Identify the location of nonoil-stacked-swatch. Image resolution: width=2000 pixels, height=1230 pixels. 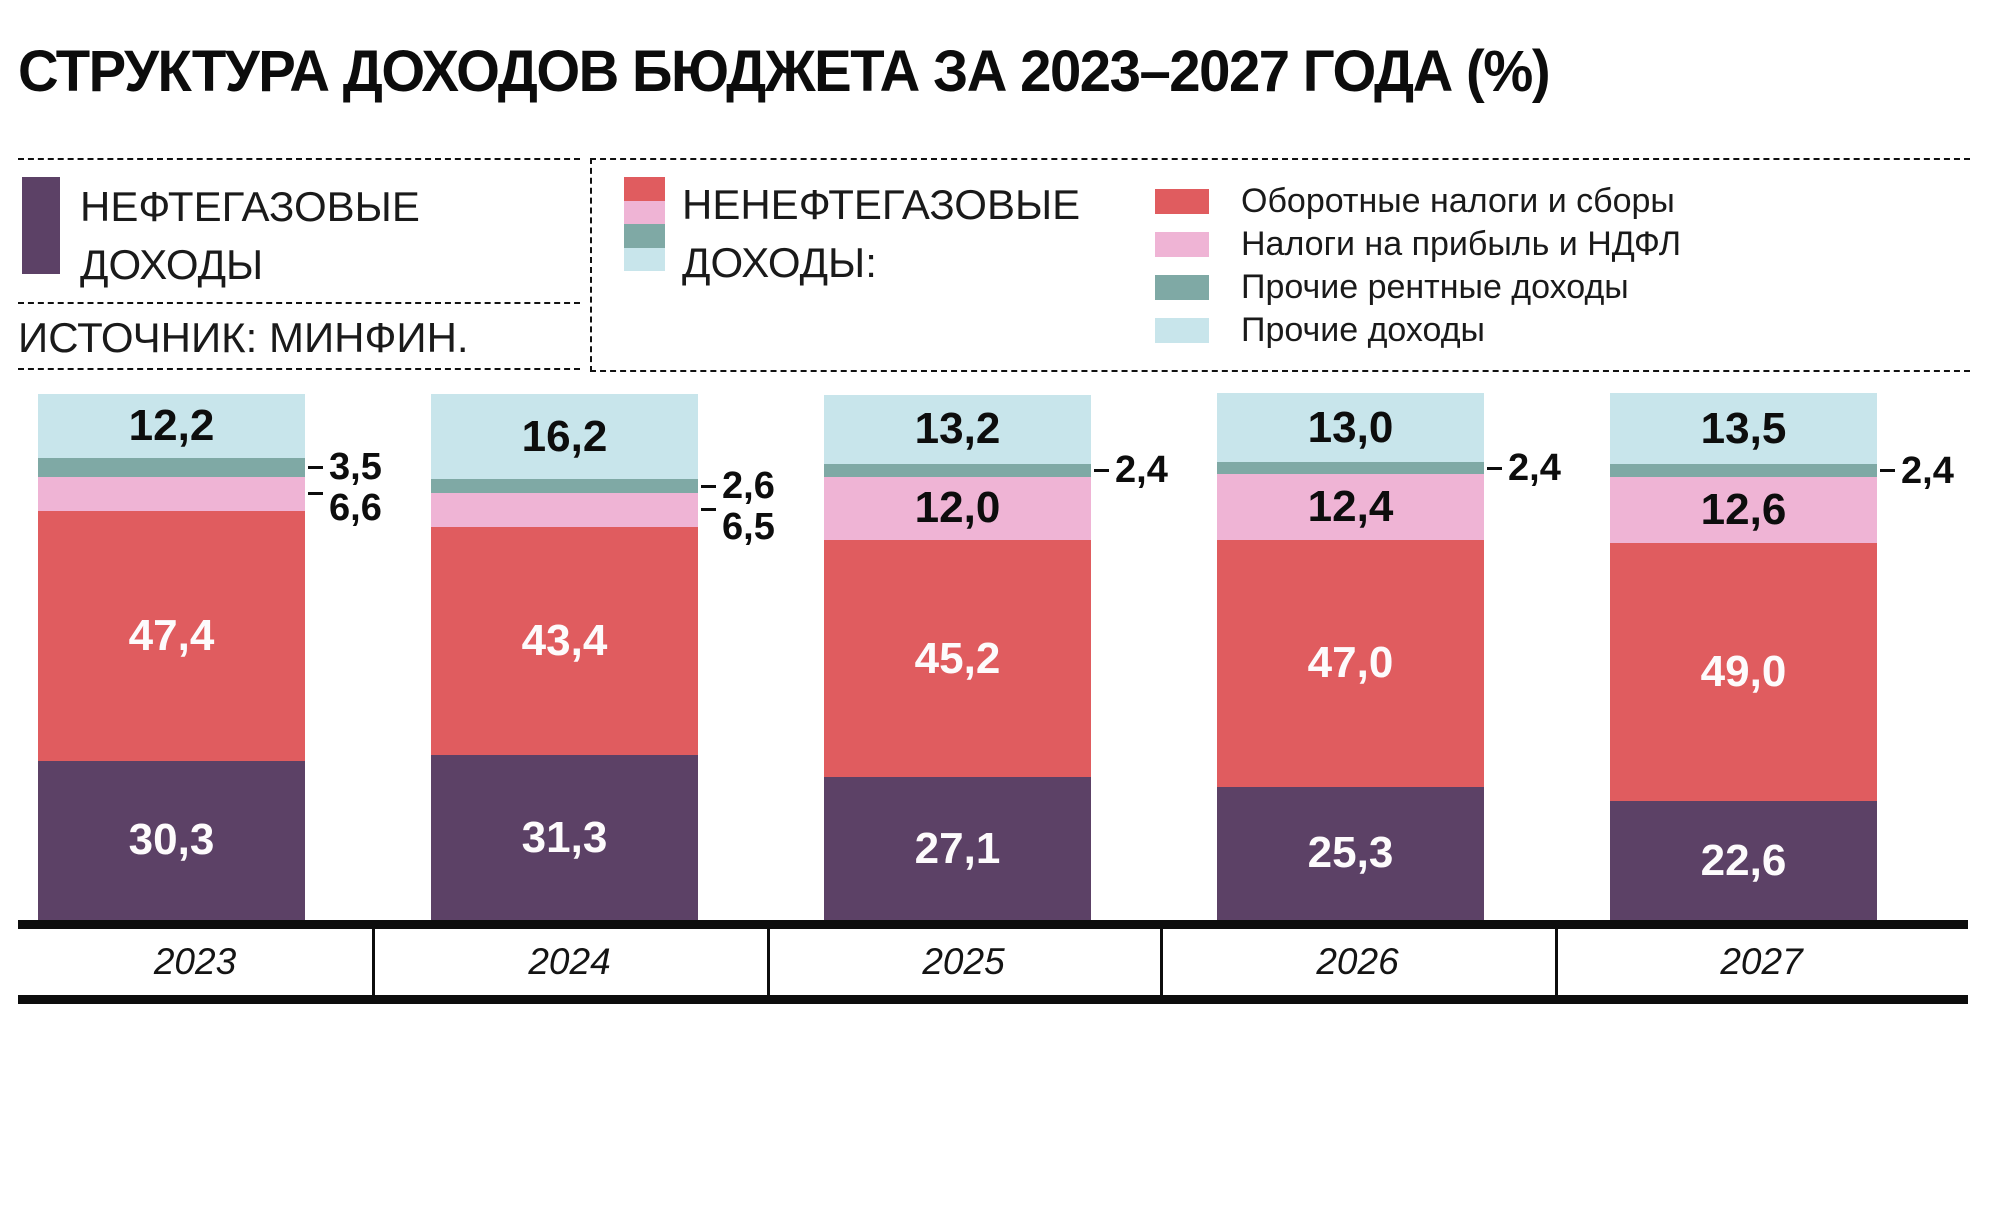
(644, 224).